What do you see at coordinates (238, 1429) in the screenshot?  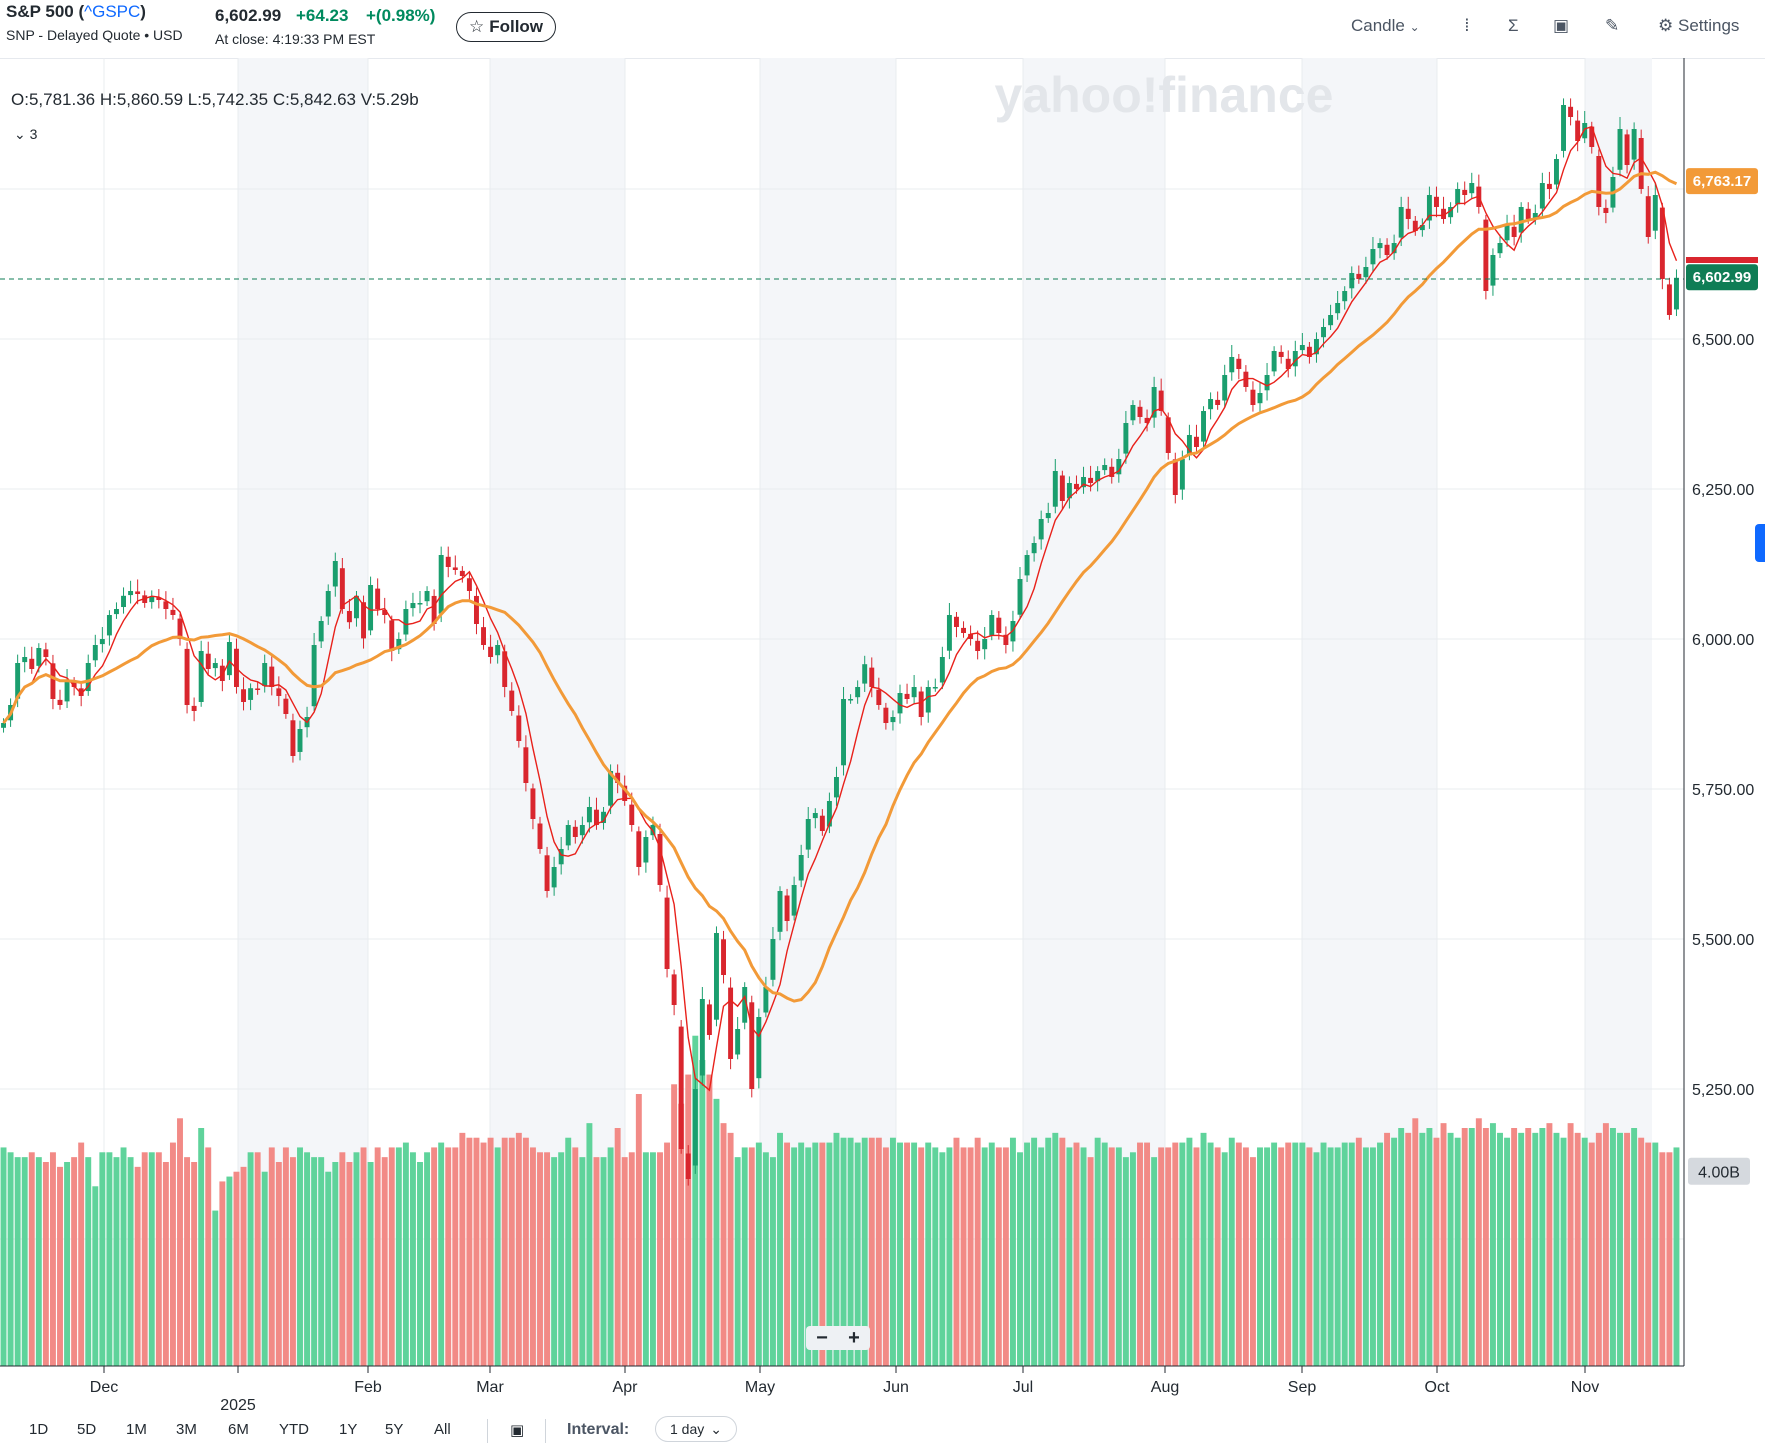 I see `range-6m: 6M` at bounding box center [238, 1429].